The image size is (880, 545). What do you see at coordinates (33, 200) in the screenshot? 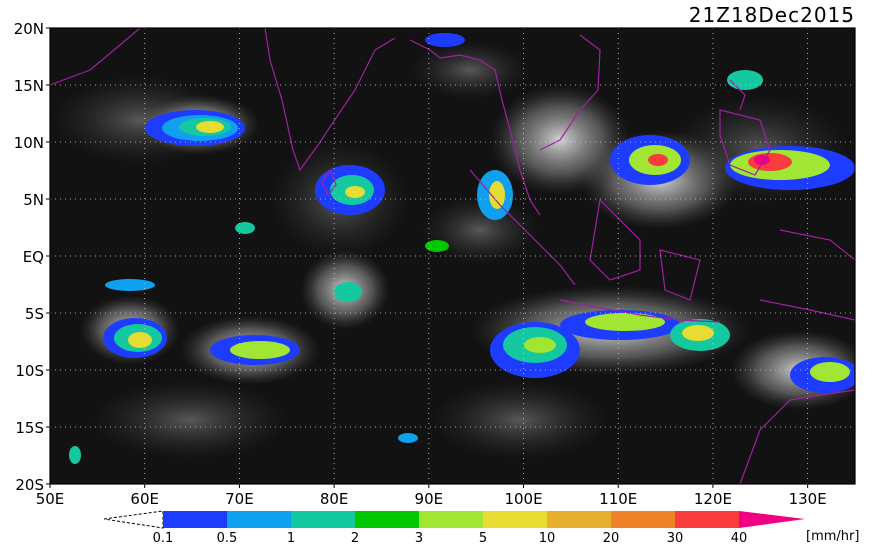
I see `lat-label: 5N` at bounding box center [33, 200].